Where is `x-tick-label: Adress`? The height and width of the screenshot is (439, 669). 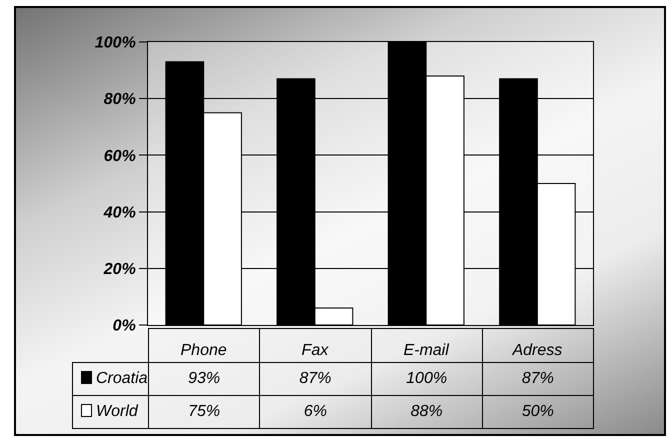
x-tick-label: Adress is located at coordinates (536, 351).